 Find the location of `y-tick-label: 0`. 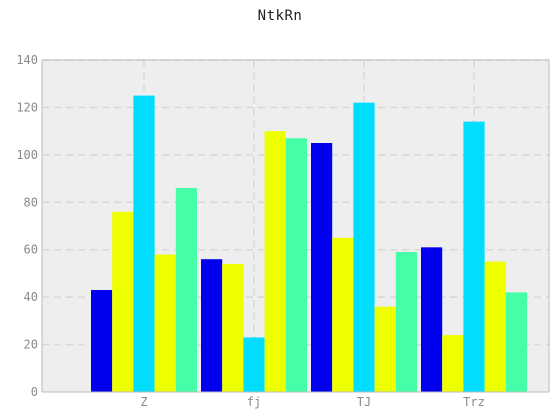

y-tick-label: 0 is located at coordinates (34, 392).